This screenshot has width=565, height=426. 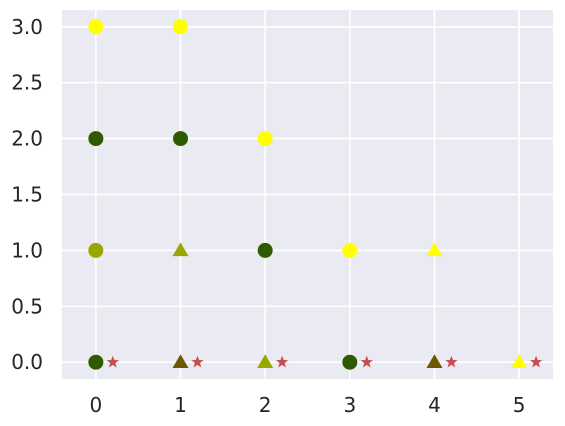 I want to click on x-tick-label: 1, so click(x=180, y=405).